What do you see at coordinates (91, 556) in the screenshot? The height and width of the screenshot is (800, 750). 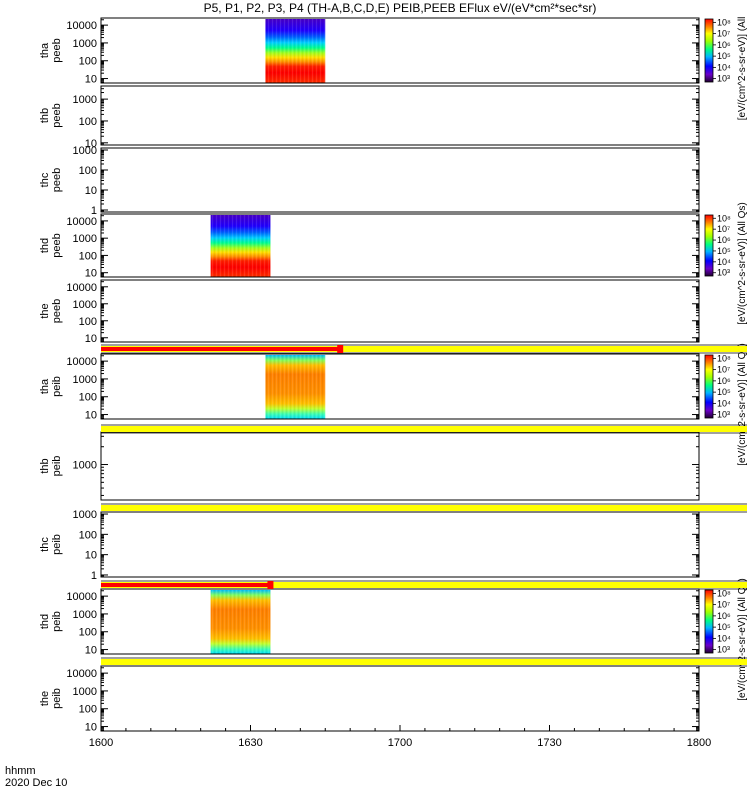 I see `y-tick-label-thc-peib: 10` at bounding box center [91, 556].